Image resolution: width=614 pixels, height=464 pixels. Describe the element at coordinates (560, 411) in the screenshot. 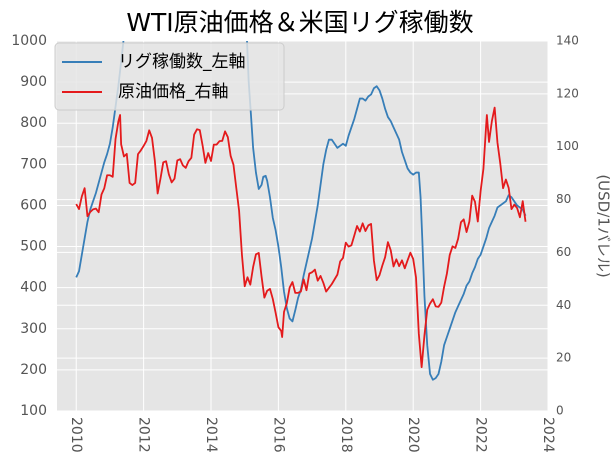

I see `right-tick-label: 0` at that location.